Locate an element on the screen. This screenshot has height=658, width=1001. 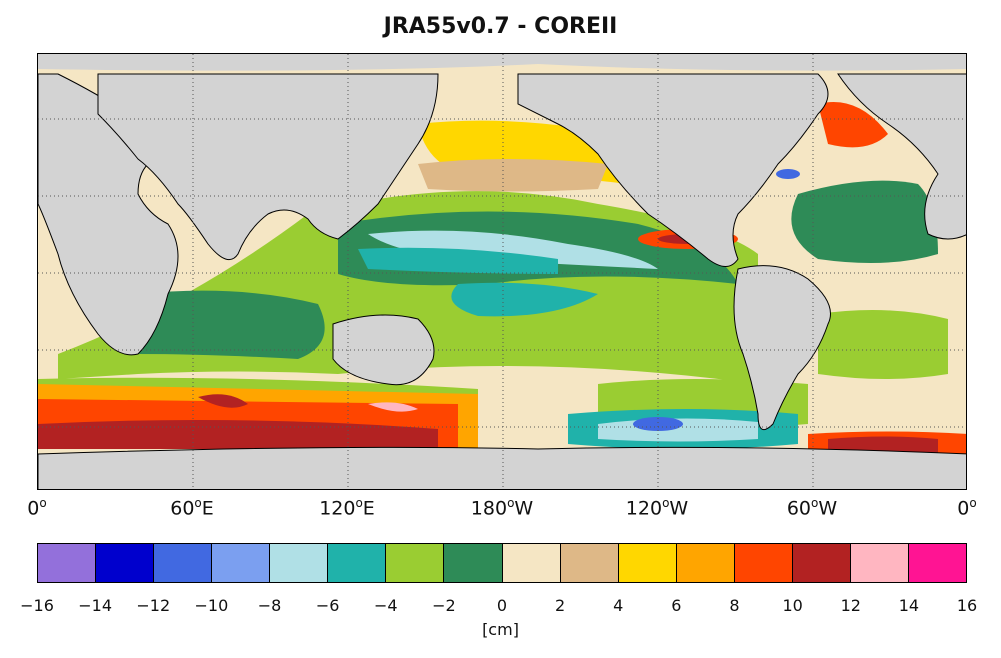
map-title: JRA55v0.7 - COREII is located at coordinates (500, 26).